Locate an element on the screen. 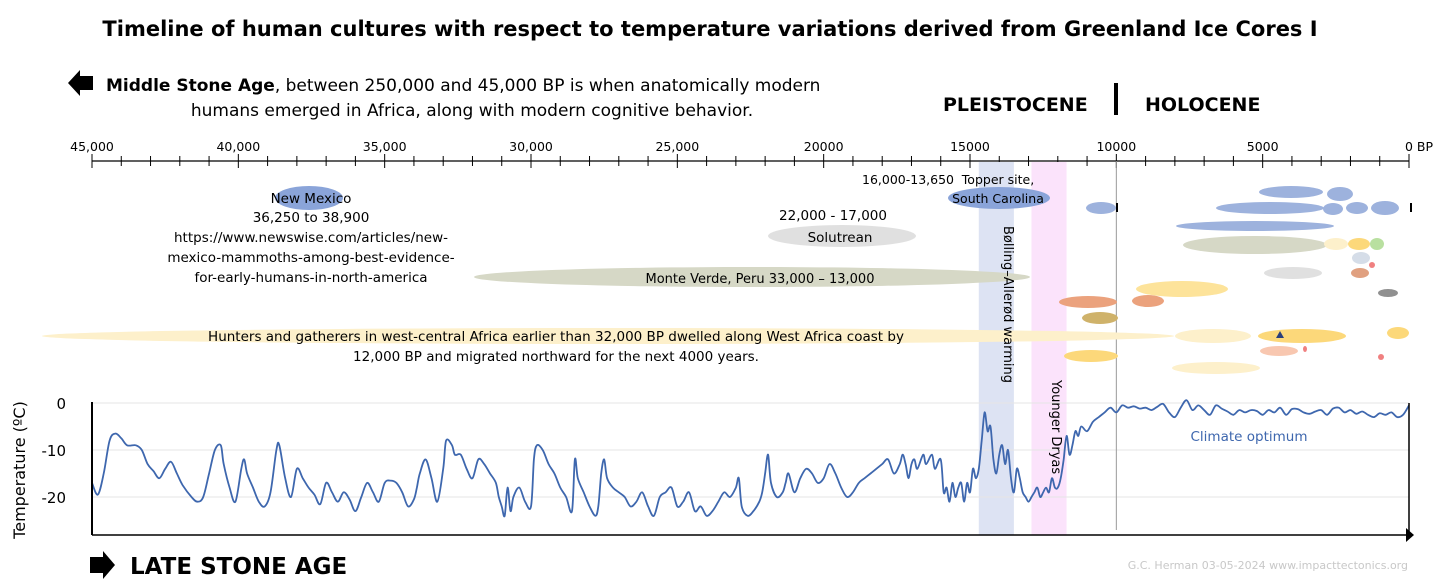 The height and width of the screenshot is (583, 1441). culture-q is located at coordinates (1182, 289).